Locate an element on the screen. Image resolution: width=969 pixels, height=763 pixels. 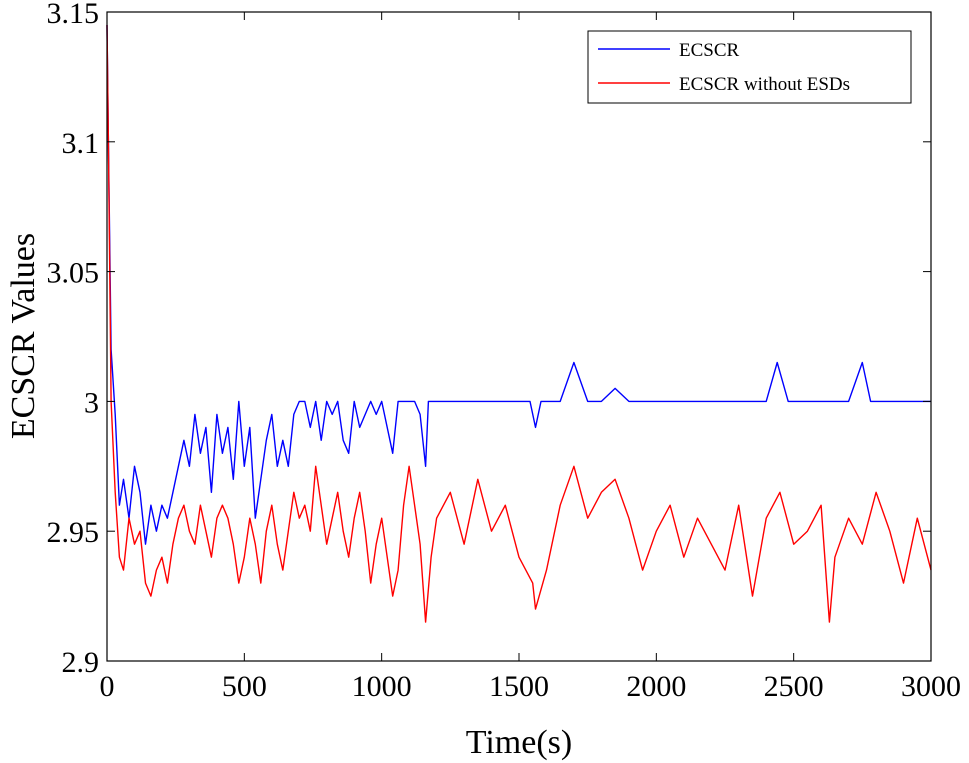
y-tick-label: 2.9 is located at coordinates (81, 662).